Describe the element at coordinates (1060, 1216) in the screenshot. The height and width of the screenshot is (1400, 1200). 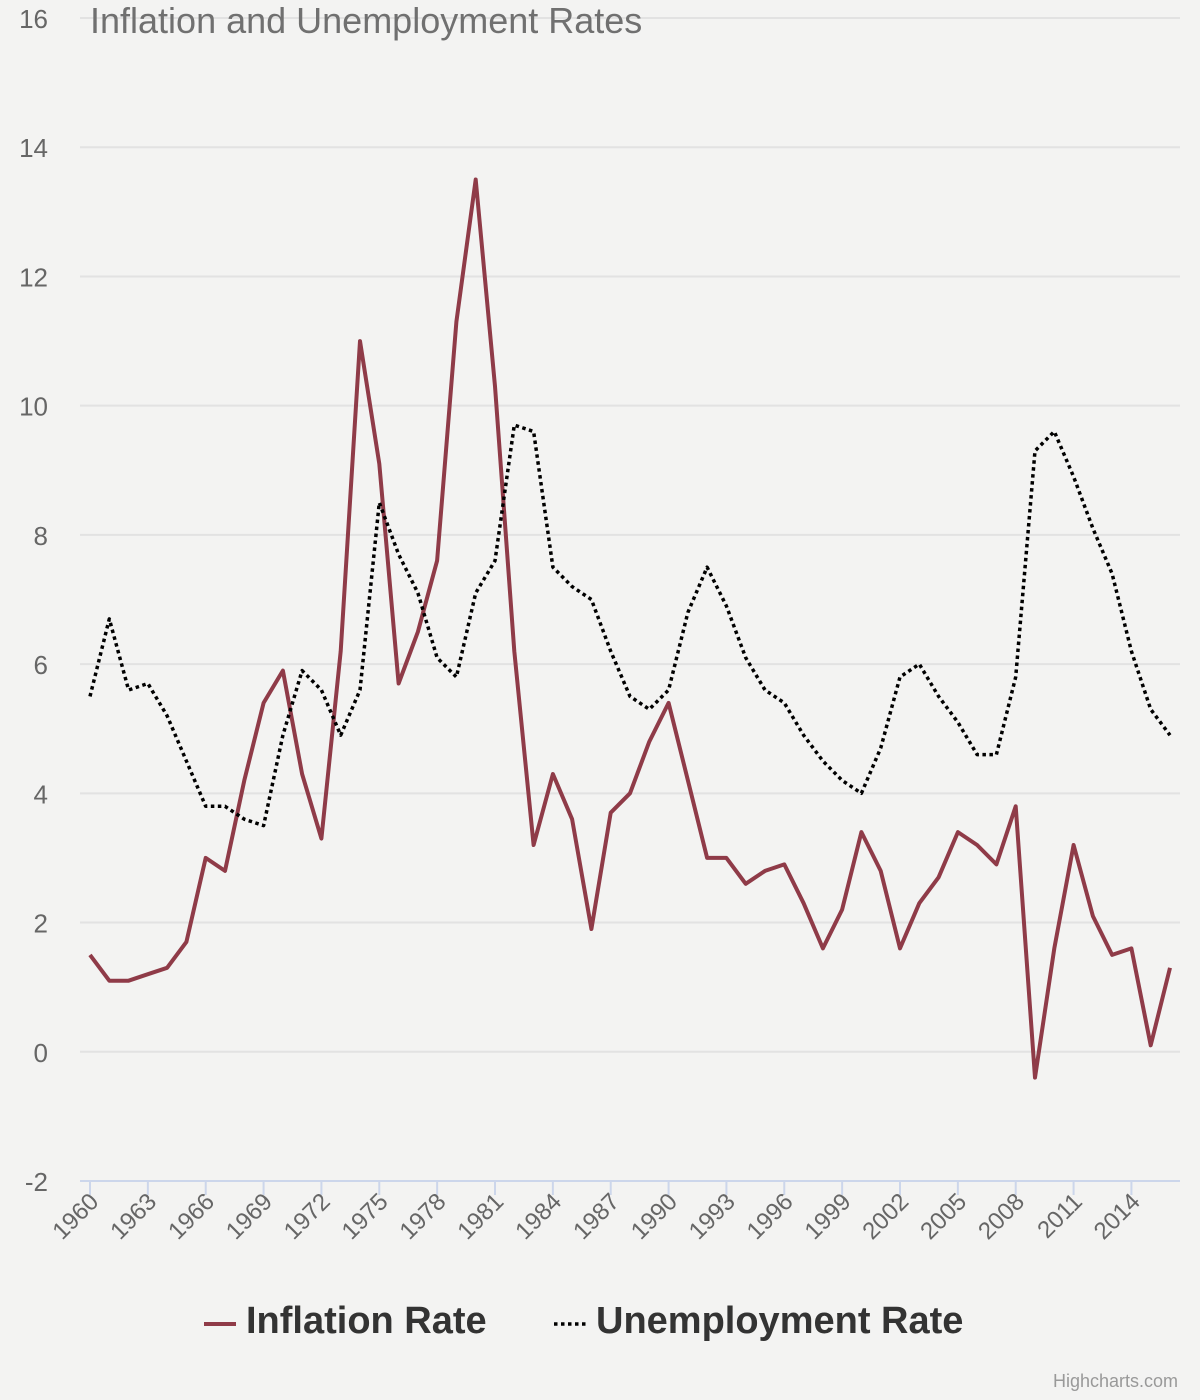
I see `x-tick-label: 2011` at that location.